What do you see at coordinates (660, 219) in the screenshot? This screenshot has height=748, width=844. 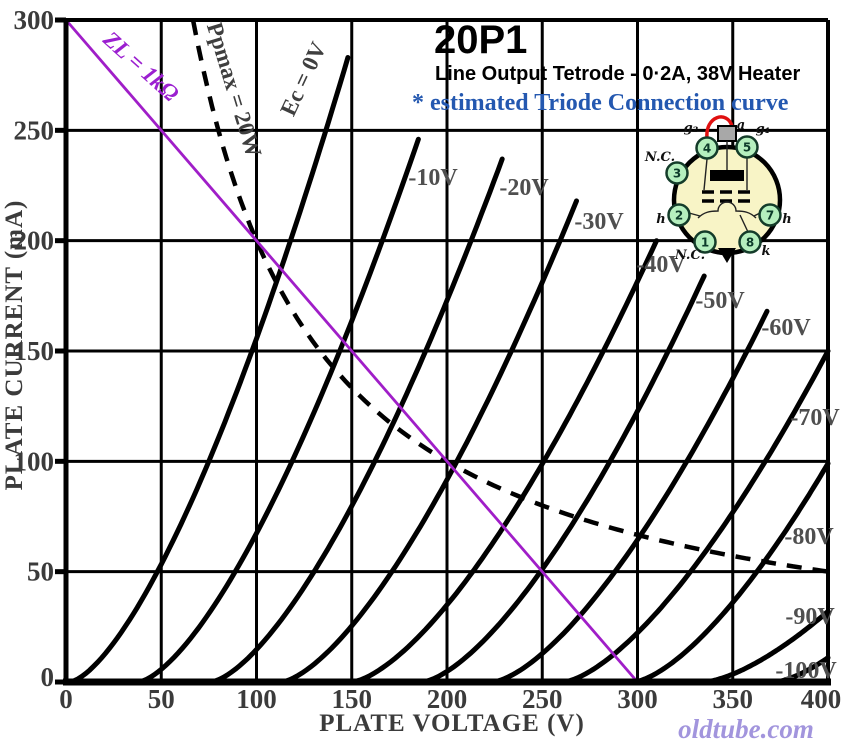 I see `pin-2-label: h` at bounding box center [660, 219].